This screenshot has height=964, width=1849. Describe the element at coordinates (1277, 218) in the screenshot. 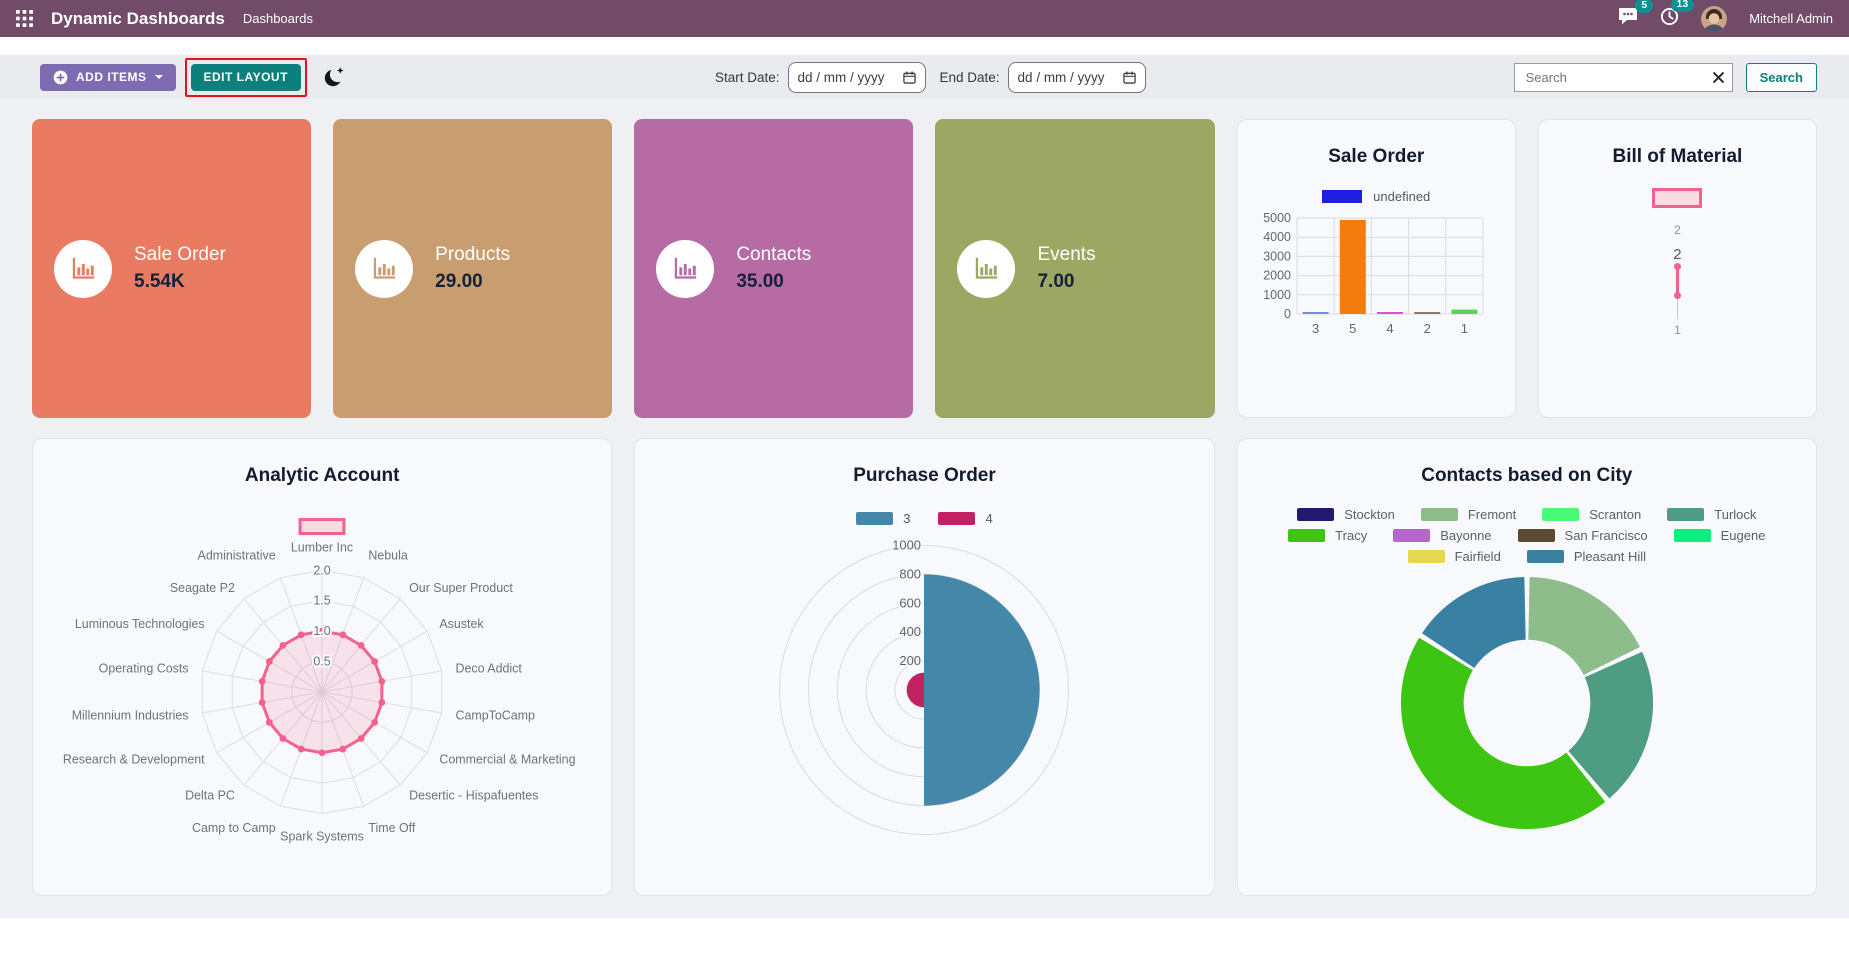

I see `svg-text: 5000` at that location.